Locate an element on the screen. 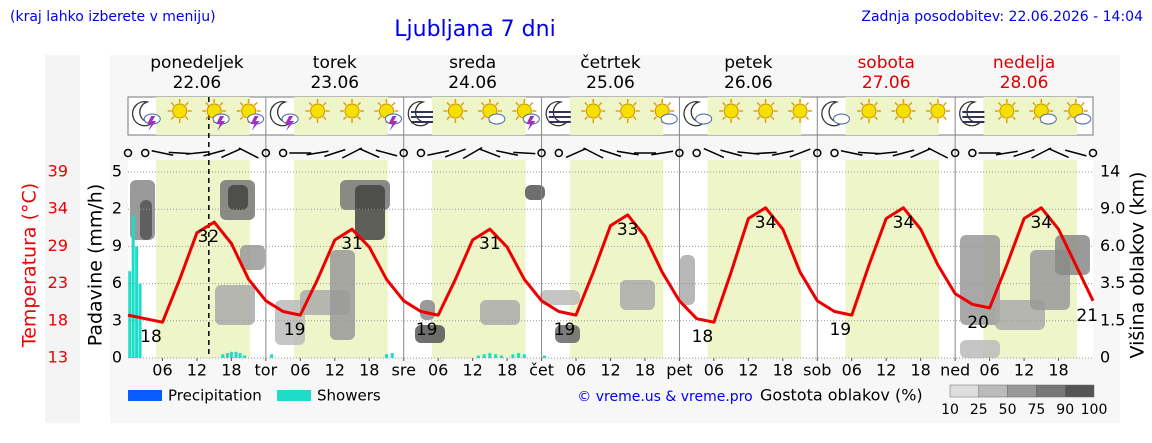  left-panel is located at coordinates (62, 239).